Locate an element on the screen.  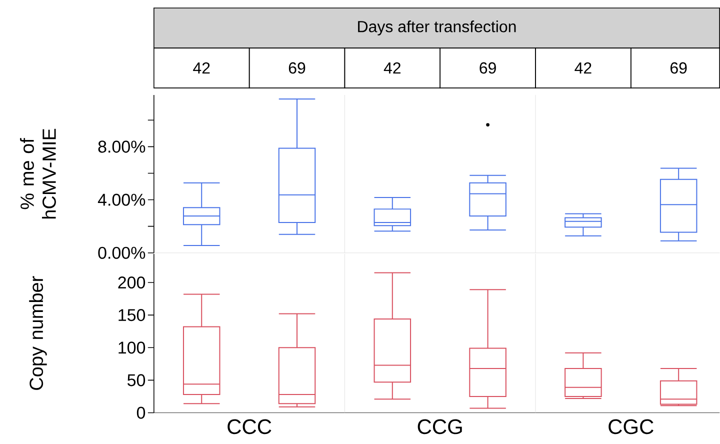
y-axis-title: % me of hCMV-MIE is located at coordinates (38, 173).